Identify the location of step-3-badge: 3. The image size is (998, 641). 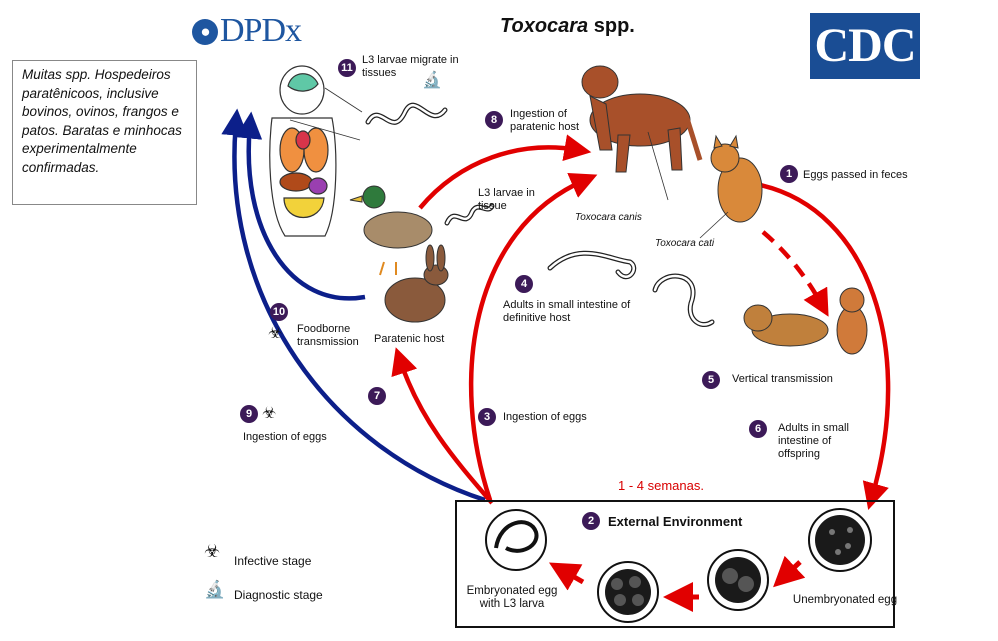
(487, 417).